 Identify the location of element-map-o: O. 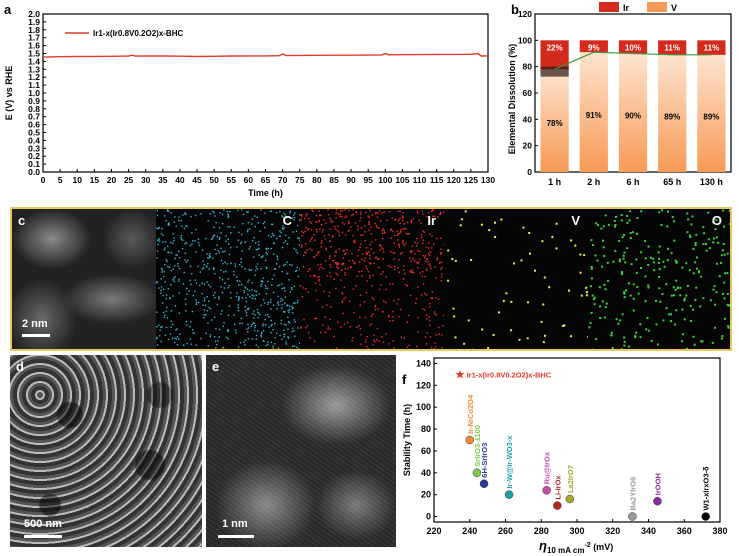
(659, 279).